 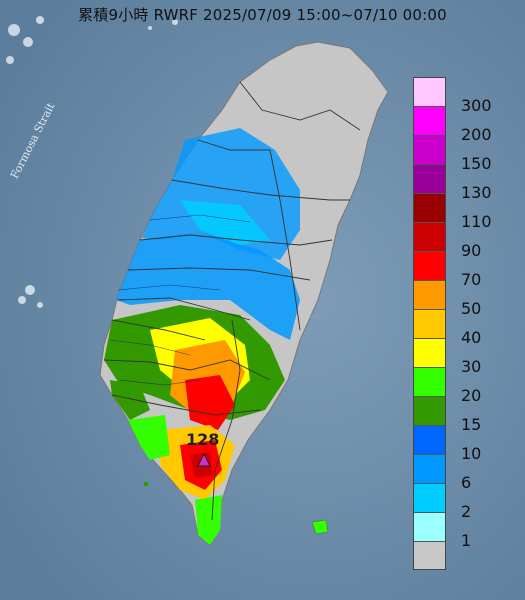 I want to click on legend-label: 30, so click(x=471, y=366).